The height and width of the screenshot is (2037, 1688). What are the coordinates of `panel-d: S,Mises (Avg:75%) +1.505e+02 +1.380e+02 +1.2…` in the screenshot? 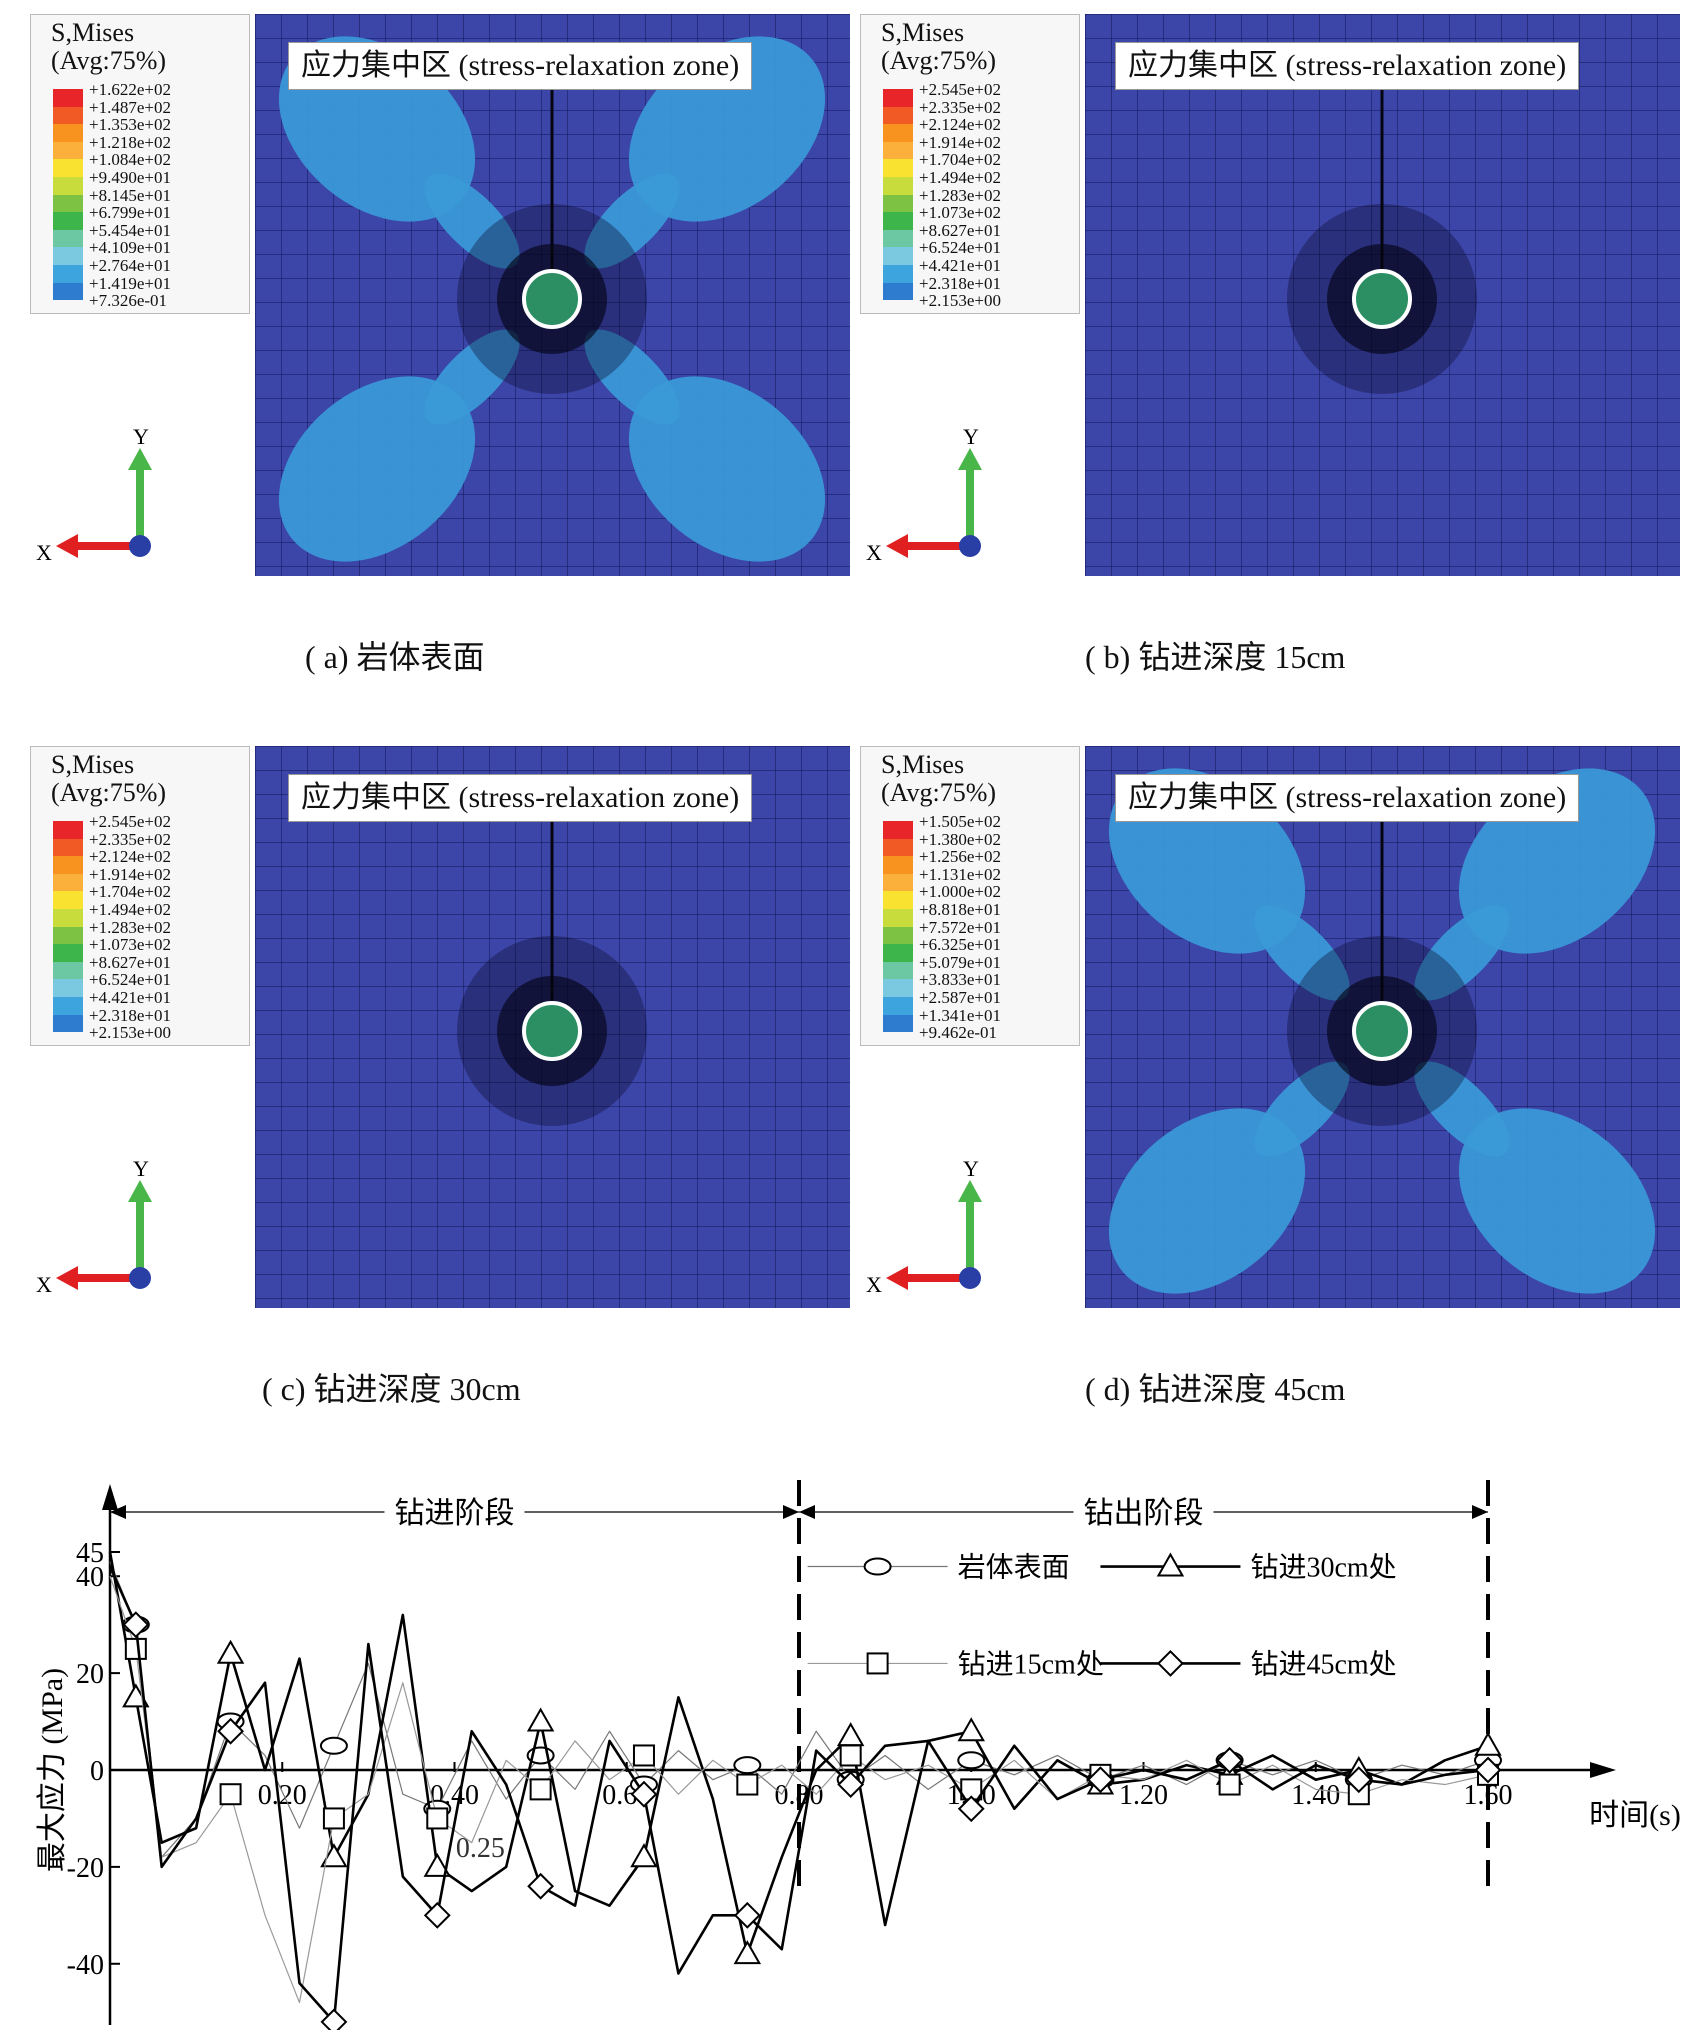 It's located at (1270, 1027).